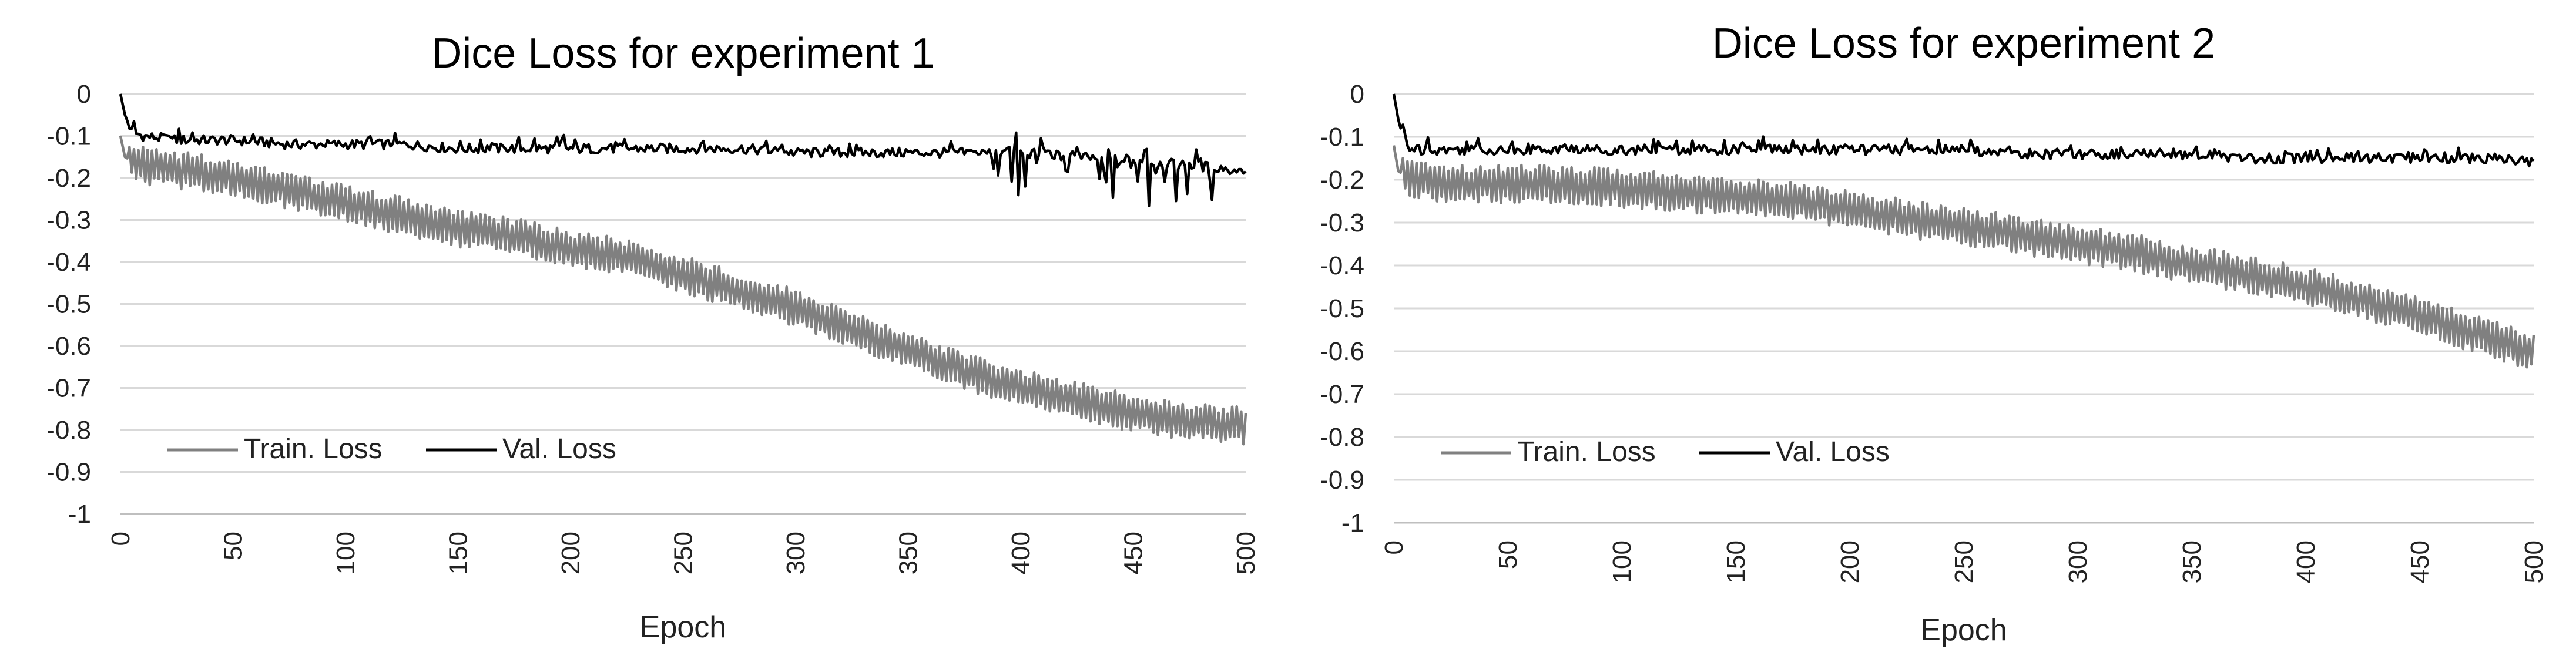 The width and height of the screenshot is (2576, 659). Describe the element at coordinates (1963, 44) in the screenshot. I see `chart-title: Dice Loss for experiment 2` at that location.